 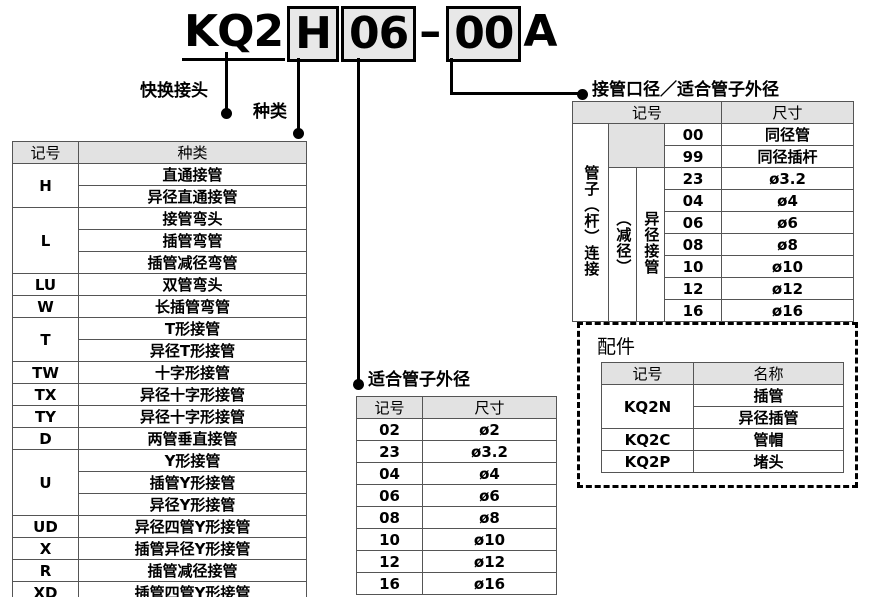 What do you see at coordinates (45, 416) in the screenshot?
I see `type-code-cell: TY` at bounding box center [45, 416].